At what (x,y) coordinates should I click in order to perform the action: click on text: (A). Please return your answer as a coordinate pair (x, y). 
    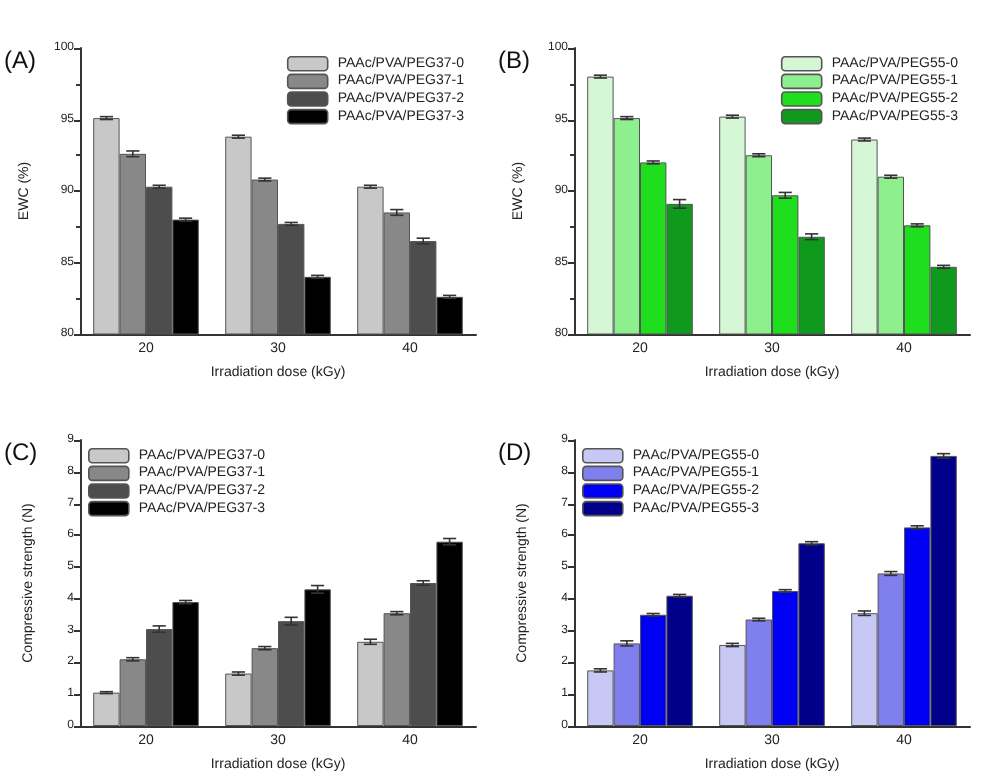
    Looking at the image, I should click on (20, 60).